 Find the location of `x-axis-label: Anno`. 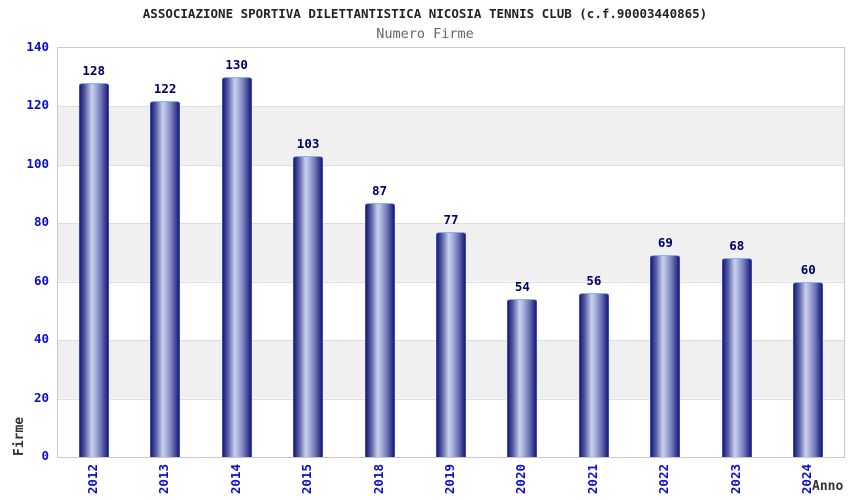

x-axis-label: Anno is located at coordinates (828, 486).